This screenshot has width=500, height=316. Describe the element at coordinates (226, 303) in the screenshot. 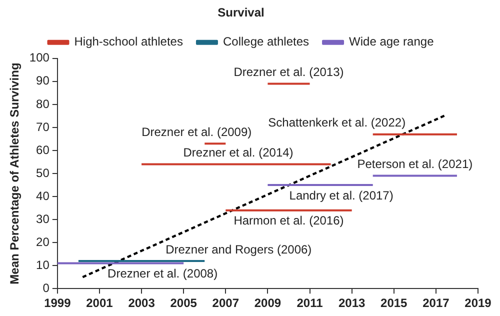

I see `x-tick-label: 2007` at that location.